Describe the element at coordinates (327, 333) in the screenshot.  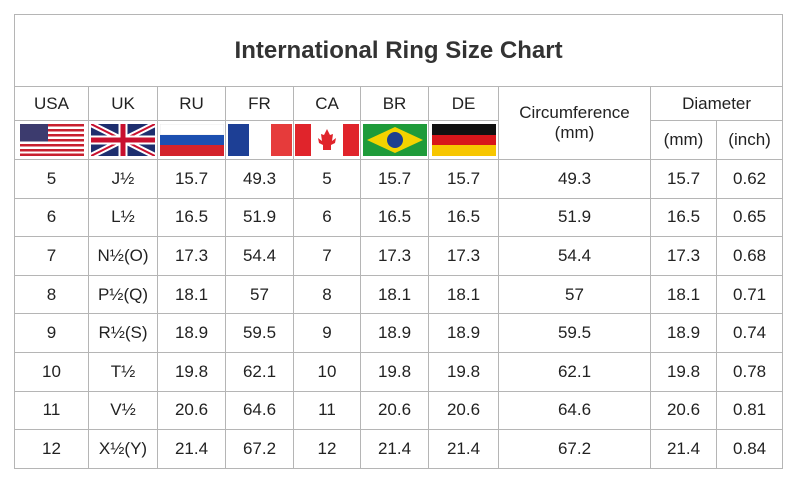
I see `cell: 9` at that location.